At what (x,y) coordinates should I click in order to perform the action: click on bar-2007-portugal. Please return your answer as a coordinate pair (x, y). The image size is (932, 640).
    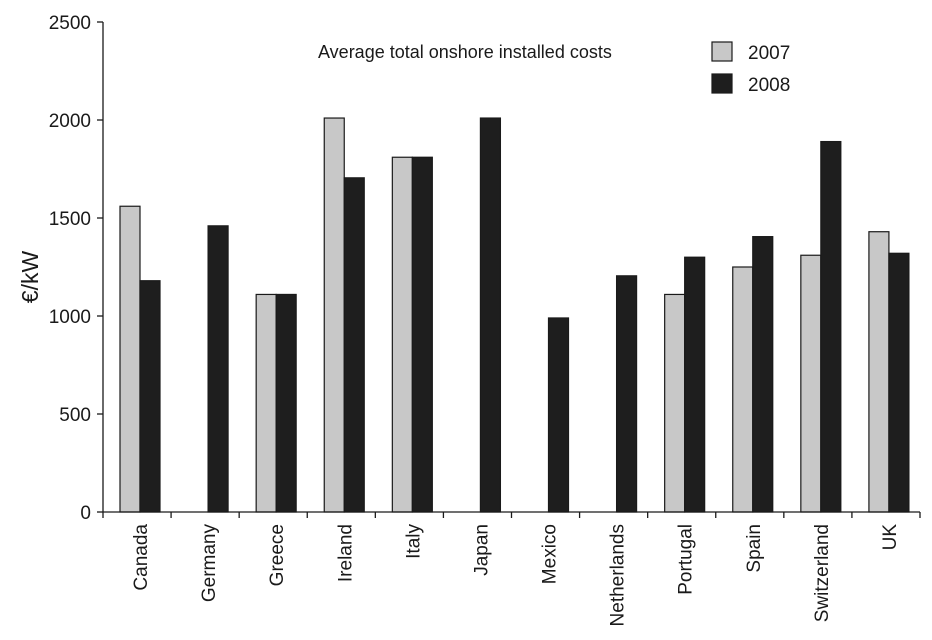
    Looking at the image, I should click on (675, 403).